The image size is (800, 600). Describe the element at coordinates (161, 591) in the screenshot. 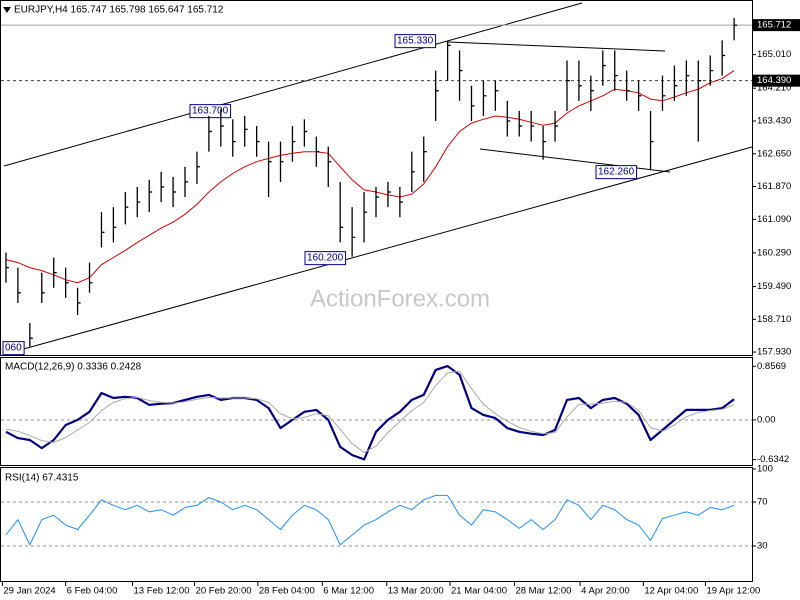

I see `x-tick-label: 13 Feb 12:00` at that location.